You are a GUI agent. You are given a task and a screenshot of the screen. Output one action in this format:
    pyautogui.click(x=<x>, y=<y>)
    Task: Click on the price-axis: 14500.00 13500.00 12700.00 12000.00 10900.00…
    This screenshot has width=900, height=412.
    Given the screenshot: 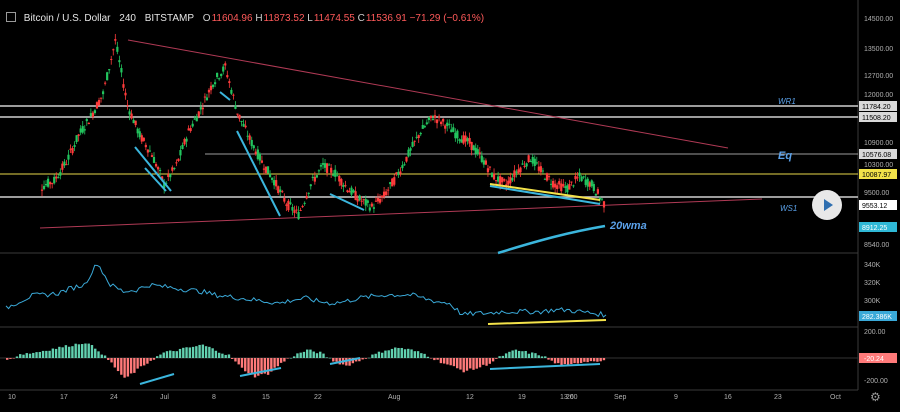 What is the action you would take?
    pyautogui.click(x=878, y=132)
    